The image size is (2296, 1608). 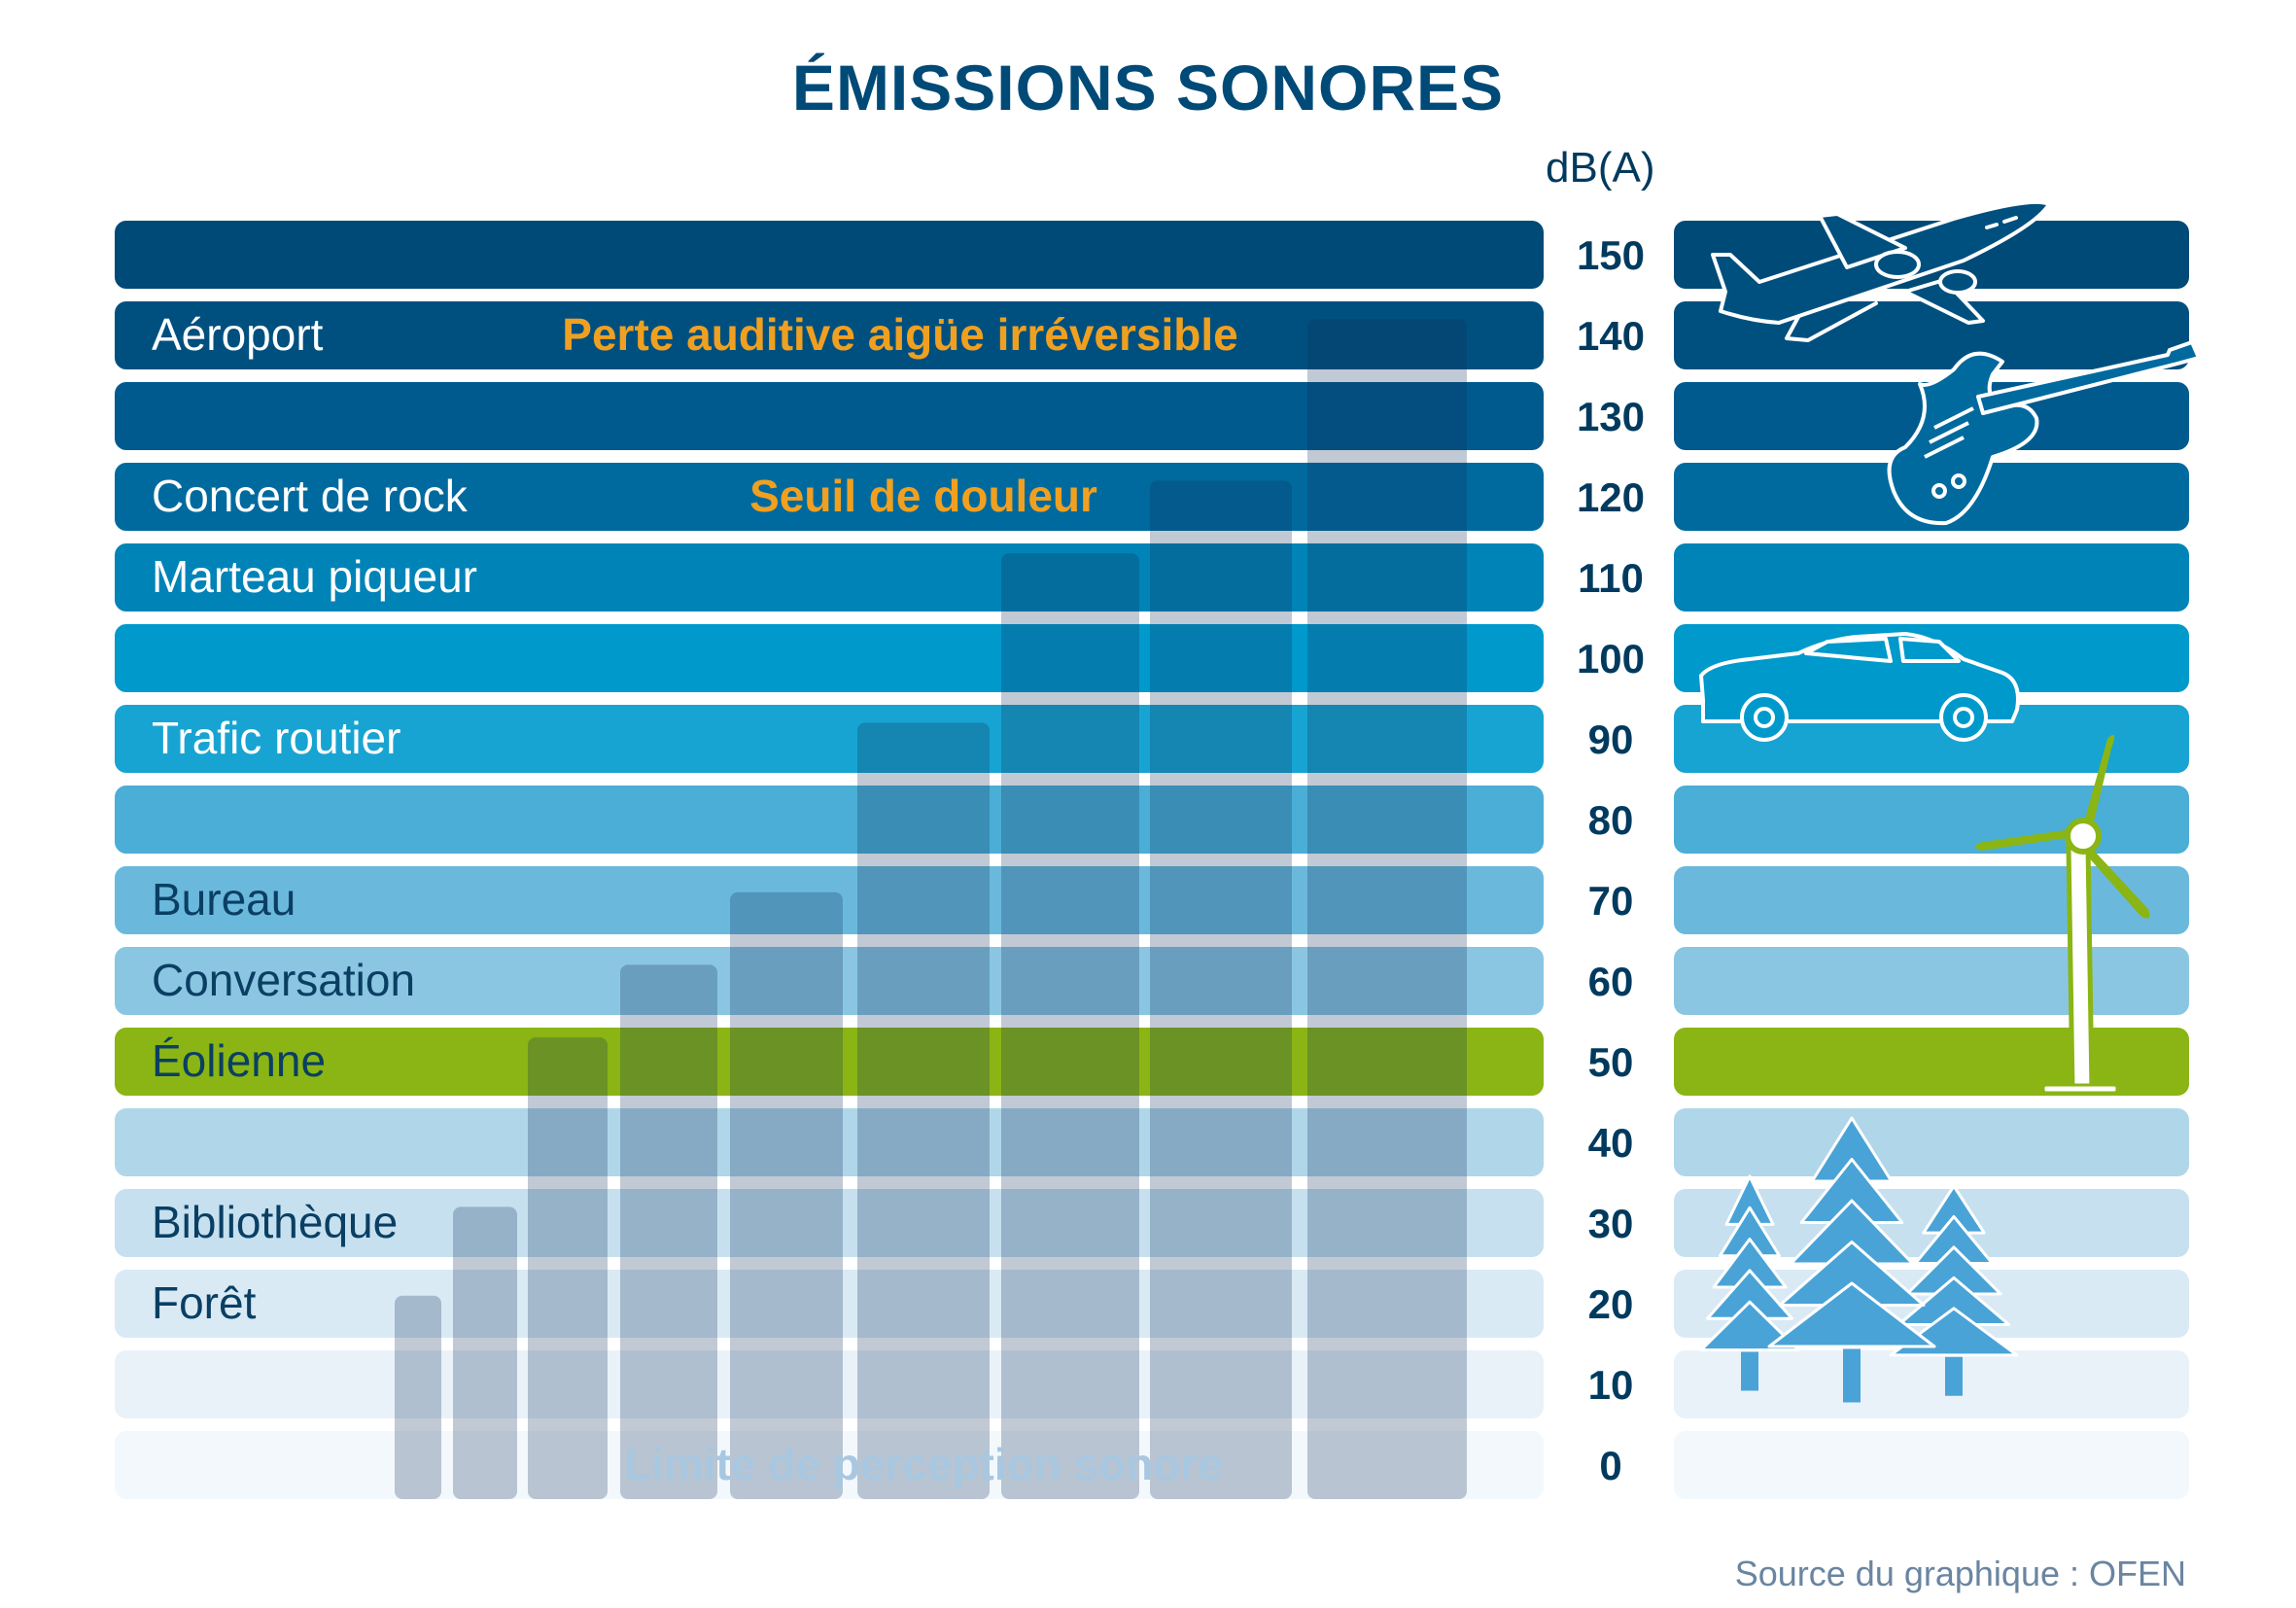 I want to click on y-tick-label: 70, so click(x=1611, y=901).